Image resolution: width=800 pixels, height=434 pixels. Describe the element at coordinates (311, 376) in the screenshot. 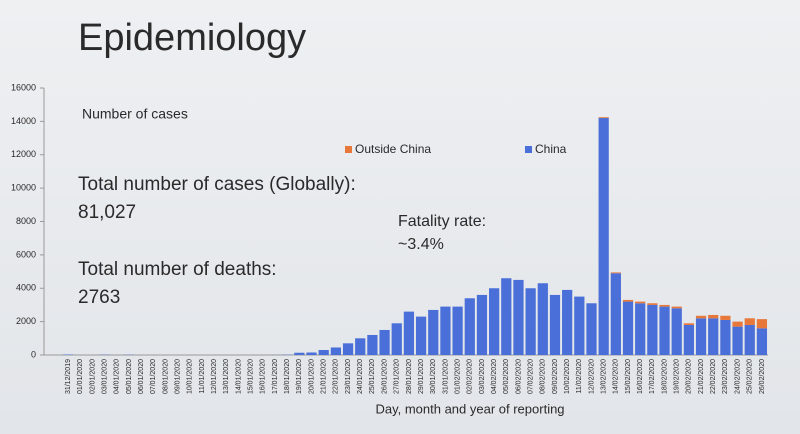

I see `x-tick-label: 20/01/2020` at that location.